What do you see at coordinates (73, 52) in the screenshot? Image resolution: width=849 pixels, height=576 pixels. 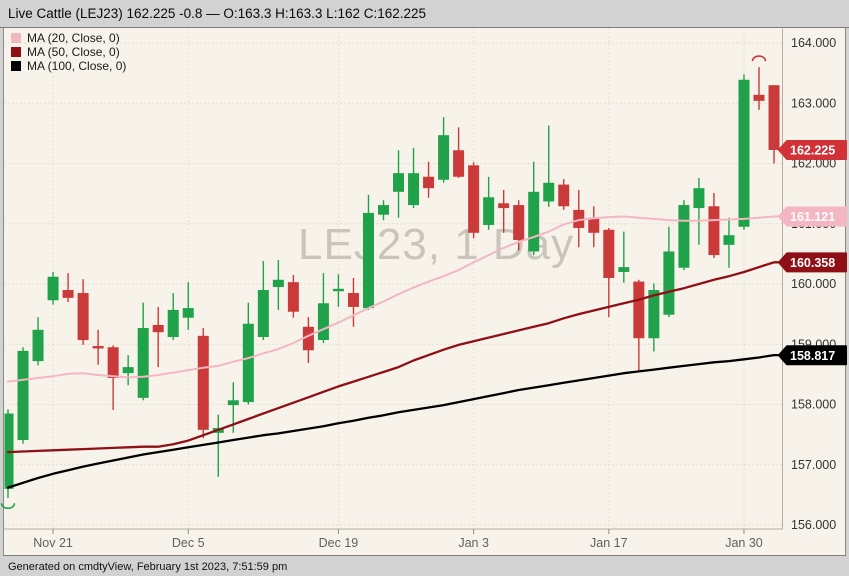 I see `ma50-label: MA (50, Close, 0)` at bounding box center [73, 52].